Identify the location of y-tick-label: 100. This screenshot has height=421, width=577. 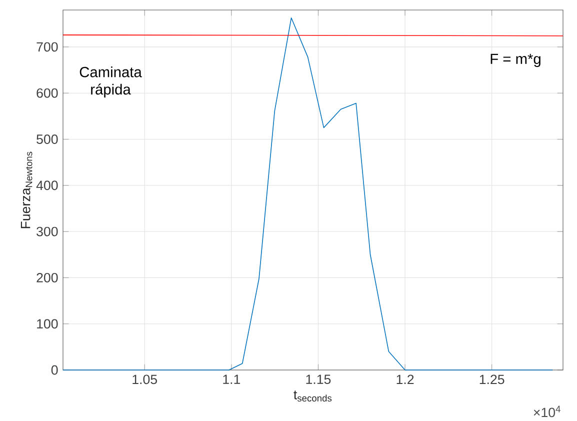
(47, 324).